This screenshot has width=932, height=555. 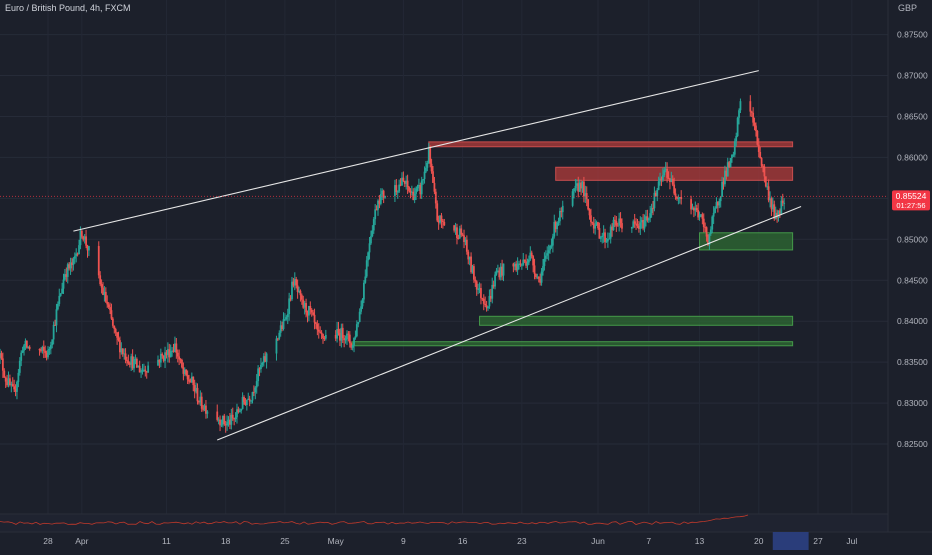 I want to click on time-tick-label: 9, so click(x=403, y=541).